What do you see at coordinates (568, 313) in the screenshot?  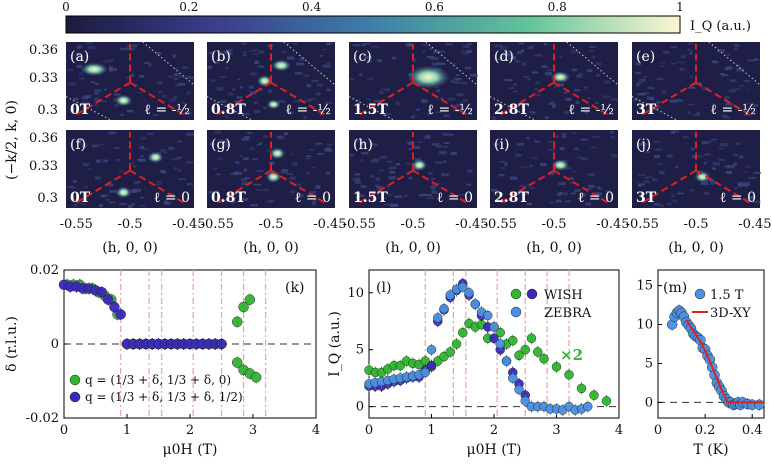 I see `legend-label: ZEBRA` at bounding box center [568, 313].